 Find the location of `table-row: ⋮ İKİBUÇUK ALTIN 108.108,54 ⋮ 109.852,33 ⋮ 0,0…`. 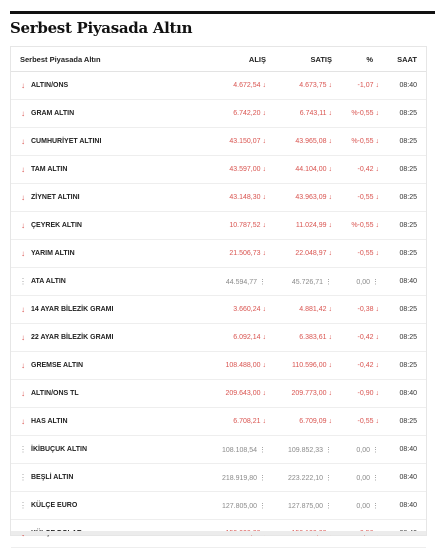

table-row: ⋮ İKİBUÇUK ALTIN 108.108,54 ⋮ 109.852,33 ⋮ 0,0… is located at coordinates (218, 450).